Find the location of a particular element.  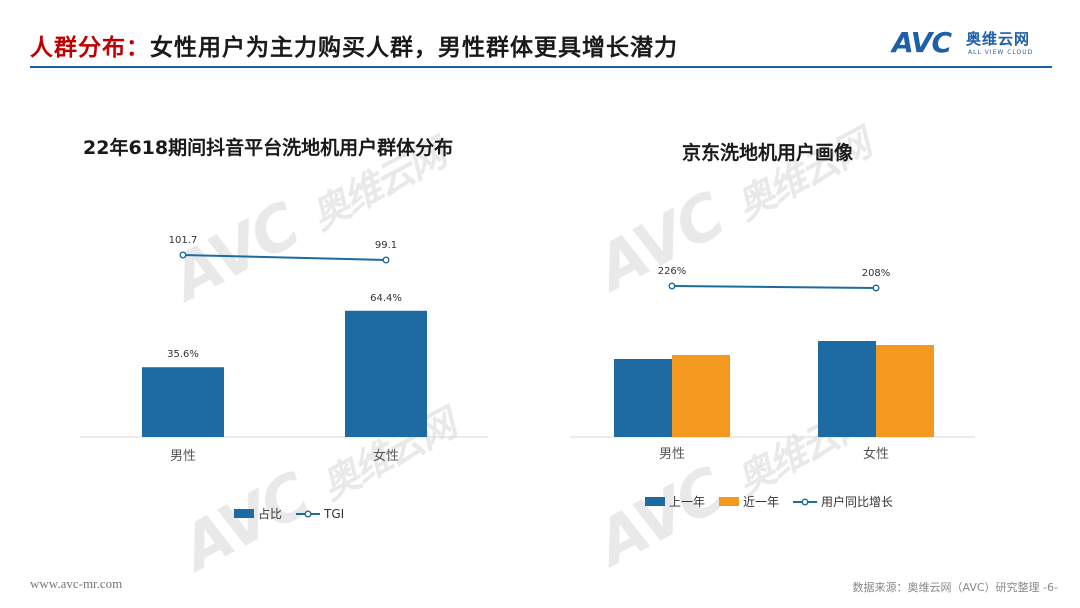

legend-label: TGI is located at coordinates (333, 514).